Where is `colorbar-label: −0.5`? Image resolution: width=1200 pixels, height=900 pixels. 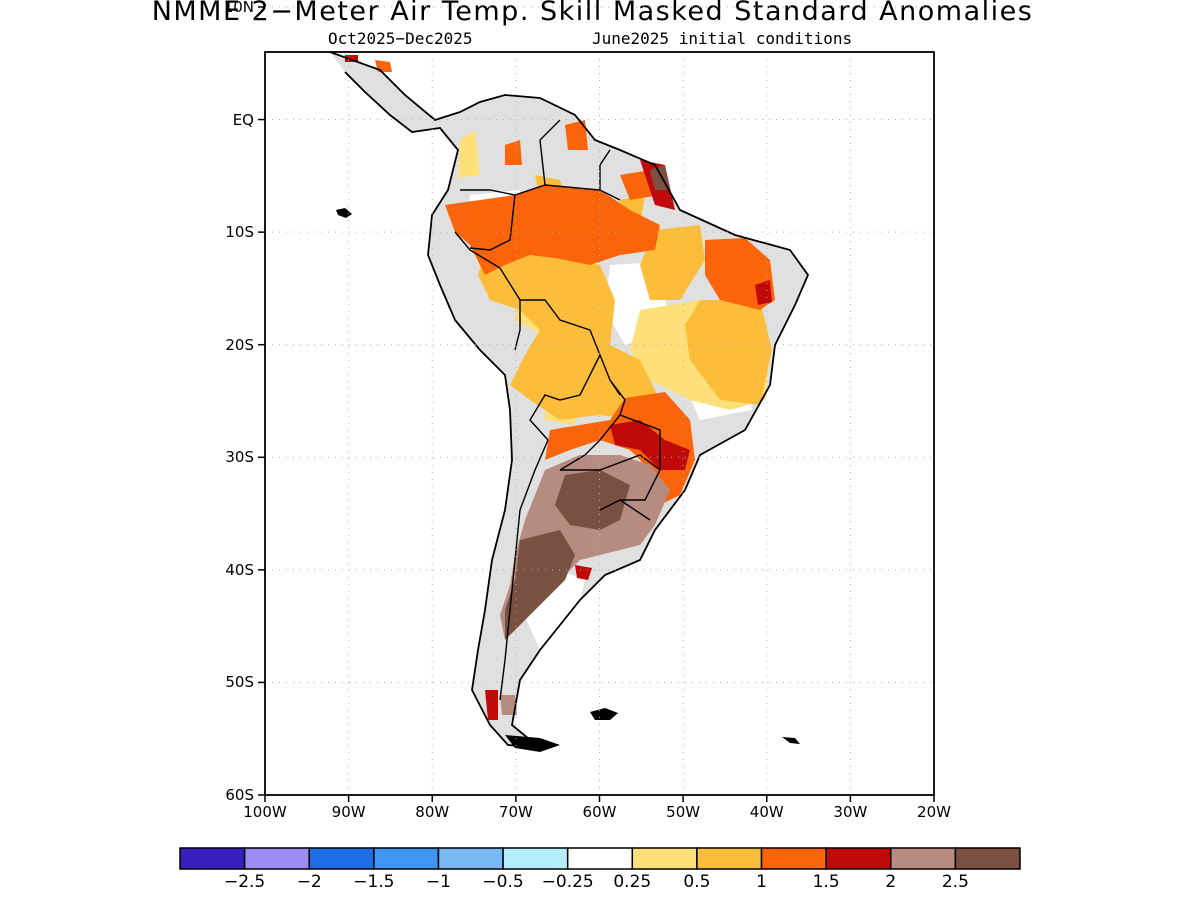 colorbar-label: −0.5 is located at coordinates (503, 882).